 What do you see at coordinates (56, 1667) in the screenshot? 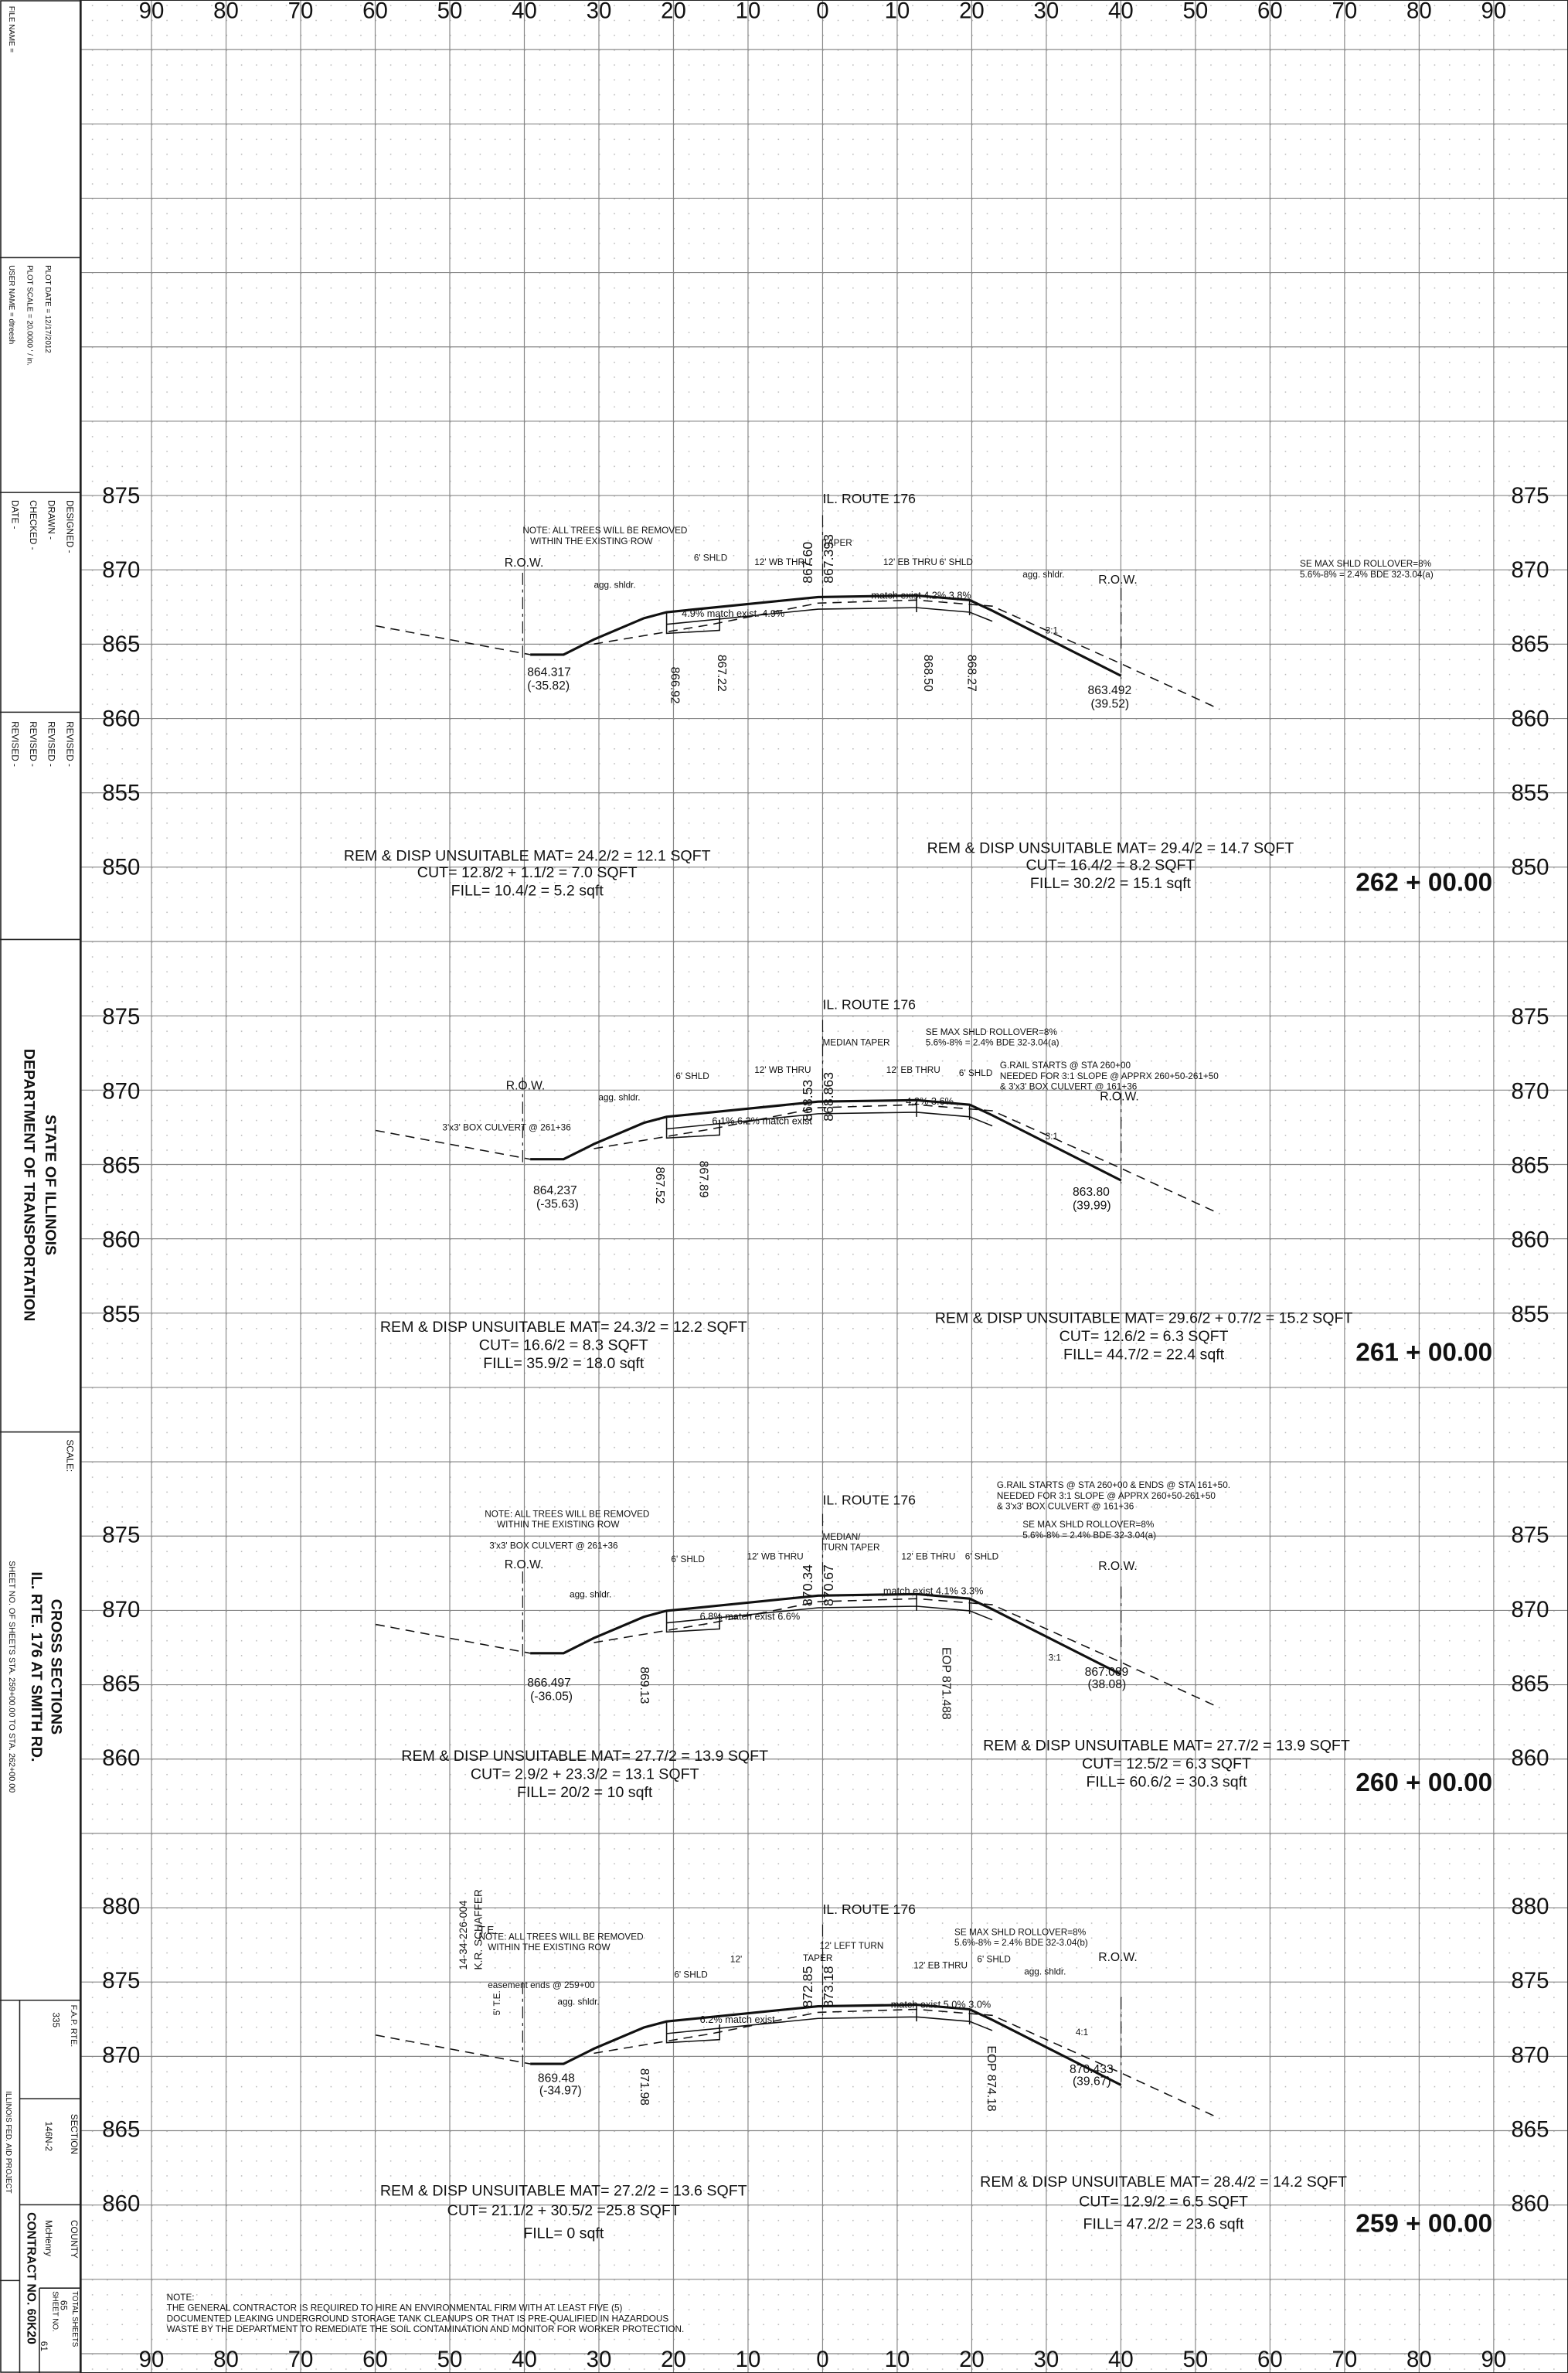
I see `sheet-title: CROSS SECTIONS` at bounding box center [56, 1667].